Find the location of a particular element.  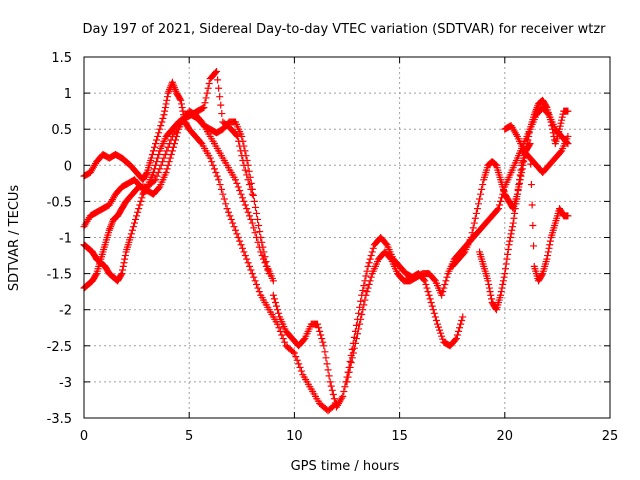

y-tick-label: 1 is located at coordinates (68, 94).